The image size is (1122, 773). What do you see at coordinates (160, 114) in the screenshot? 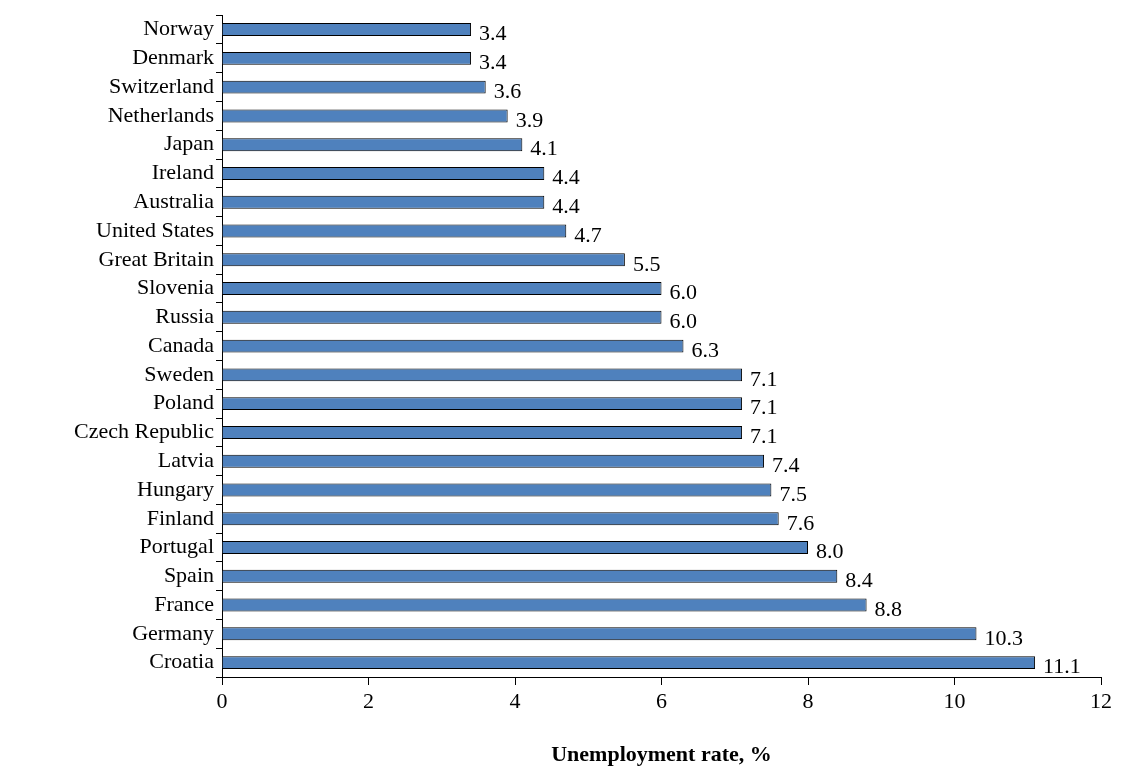
I see `y-tick-label: Netherlands` at bounding box center [160, 114].